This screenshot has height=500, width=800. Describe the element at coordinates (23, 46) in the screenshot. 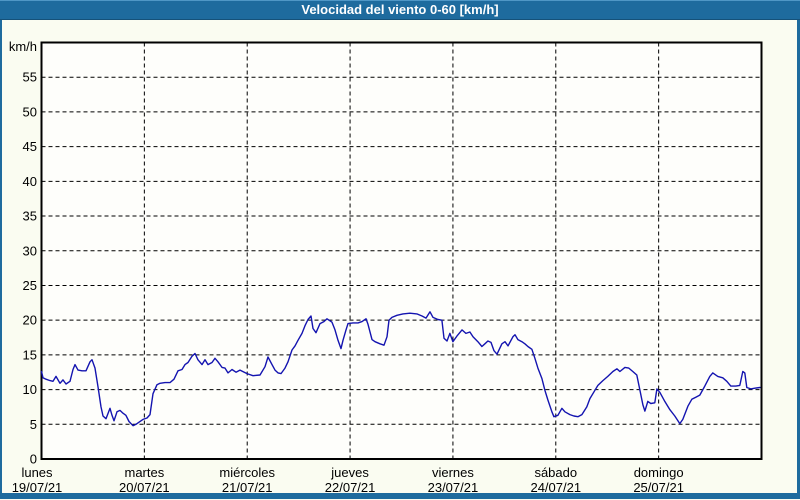

I see `y-axis-unit-label: km/h` at that location.